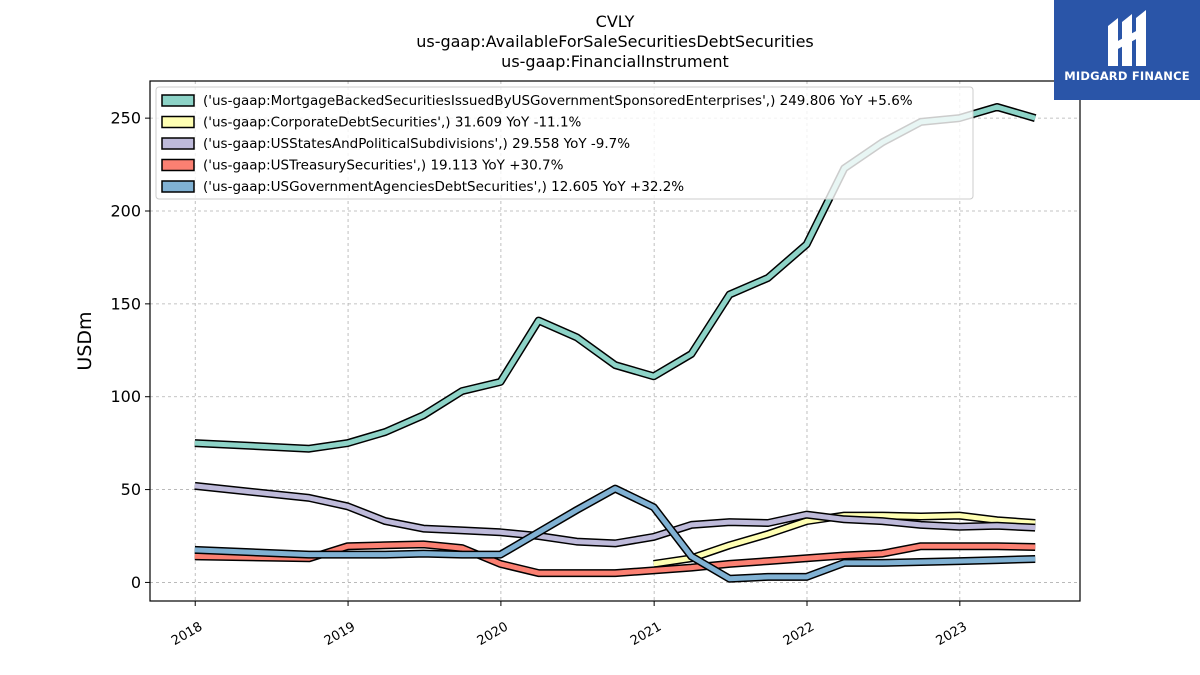 The height and width of the screenshot is (675, 1200). Describe the element at coordinates (493, 634) in the screenshot. I see `x-tick-label: 2020` at that location.